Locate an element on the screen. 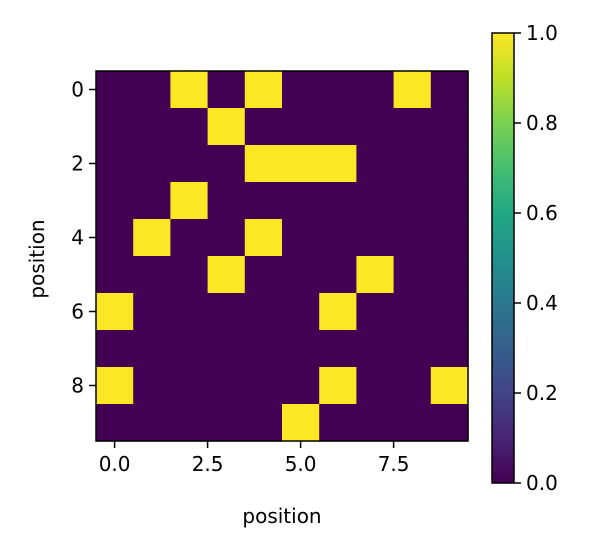 This screenshot has height=550, width=597. x-tick-label: 2.5 is located at coordinates (208, 464).